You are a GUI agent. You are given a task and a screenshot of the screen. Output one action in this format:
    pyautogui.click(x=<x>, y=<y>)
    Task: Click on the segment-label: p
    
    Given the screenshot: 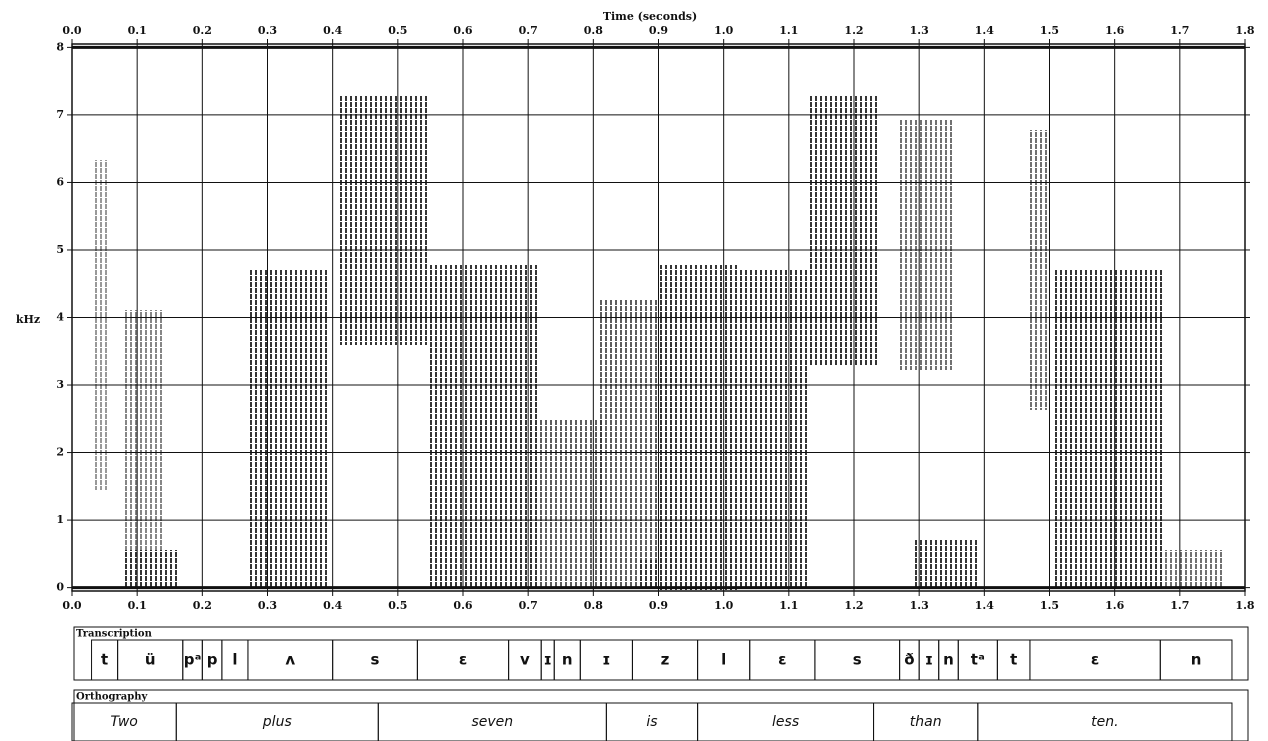 What is the action you would take?
    pyautogui.click(x=212, y=660)
    